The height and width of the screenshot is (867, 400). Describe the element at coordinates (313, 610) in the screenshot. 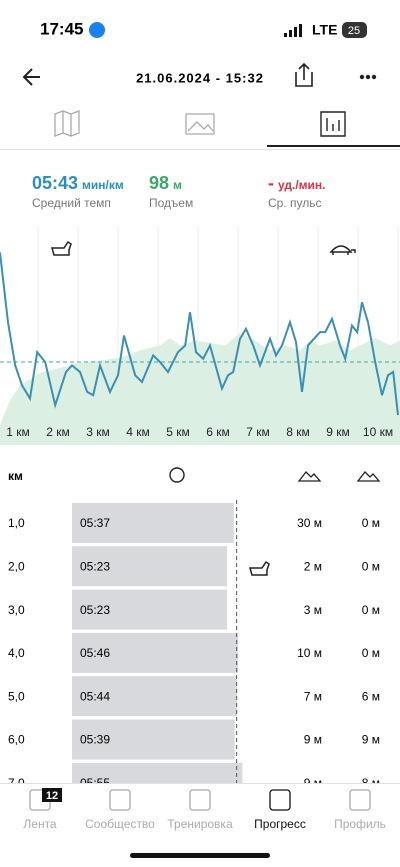

I see `row-ascent: 3 м` at that location.